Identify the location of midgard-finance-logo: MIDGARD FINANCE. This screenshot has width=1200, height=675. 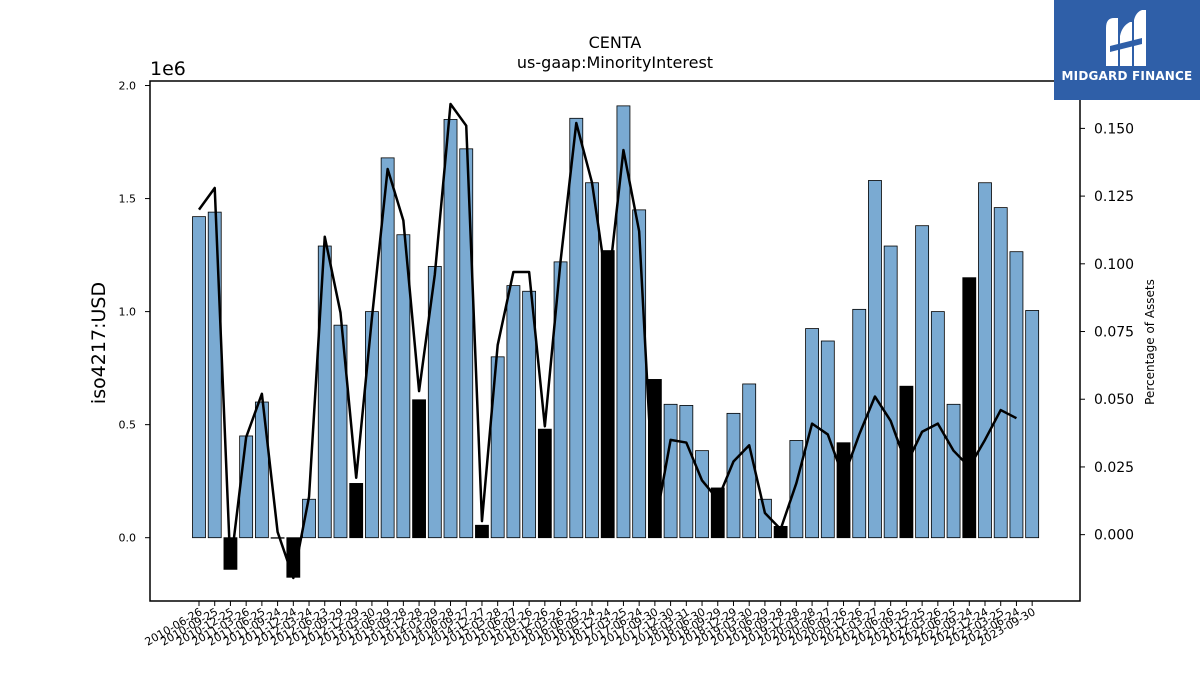
(1127, 50).